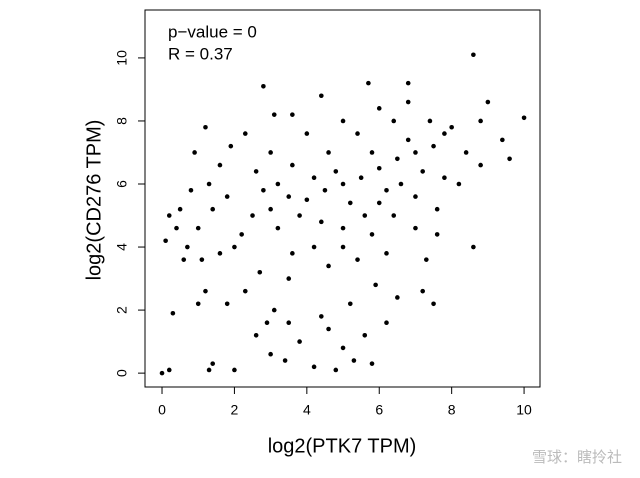 The width and height of the screenshot is (640, 478). I want to click on x-tick-label: 6, so click(379, 410).